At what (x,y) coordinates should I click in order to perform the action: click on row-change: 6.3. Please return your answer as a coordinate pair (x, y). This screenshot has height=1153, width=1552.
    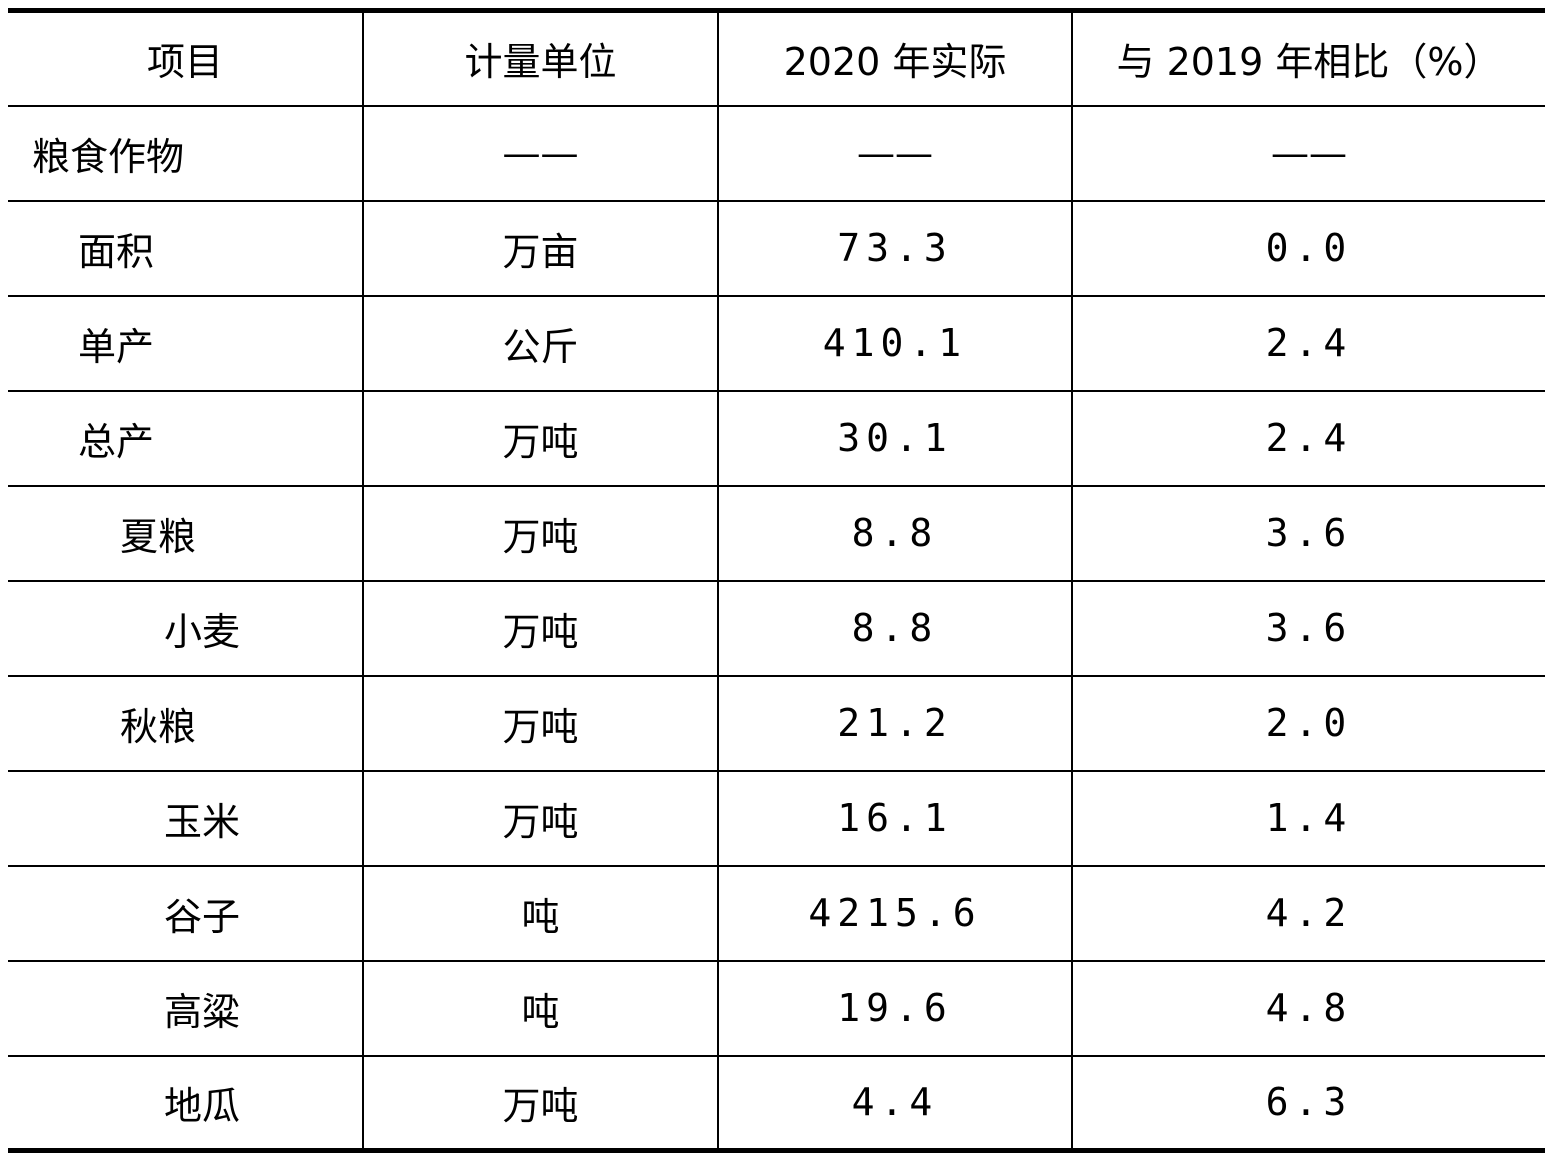
    Looking at the image, I should click on (1308, 1104).